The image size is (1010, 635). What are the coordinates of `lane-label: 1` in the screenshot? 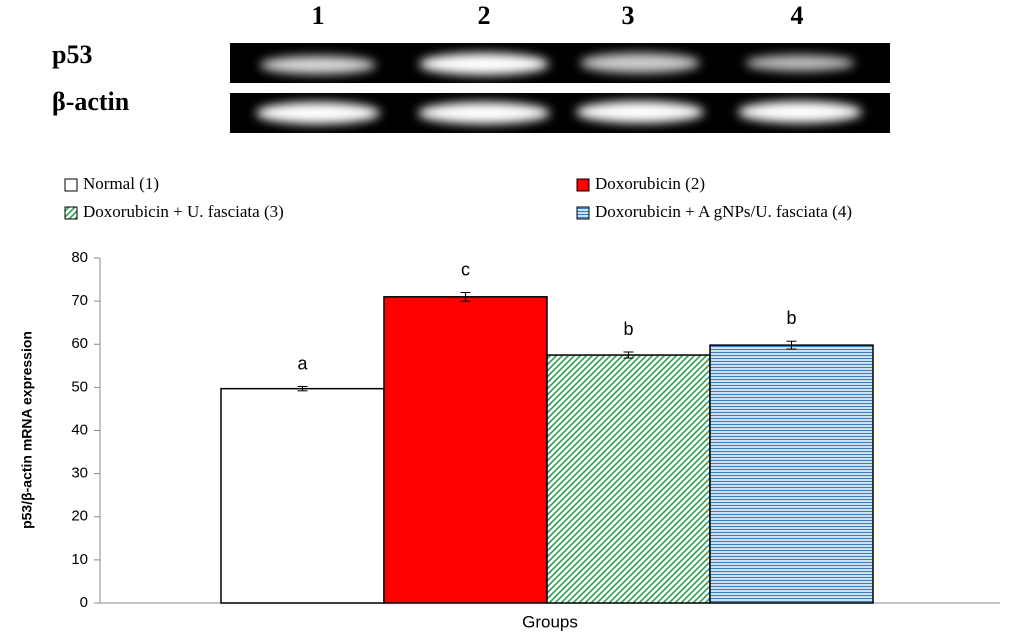 It's located at (318, 15).